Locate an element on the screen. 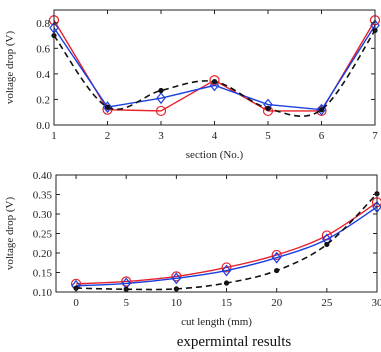  y-tick-label-6: 0.40 is located at coordinates (43, 176).